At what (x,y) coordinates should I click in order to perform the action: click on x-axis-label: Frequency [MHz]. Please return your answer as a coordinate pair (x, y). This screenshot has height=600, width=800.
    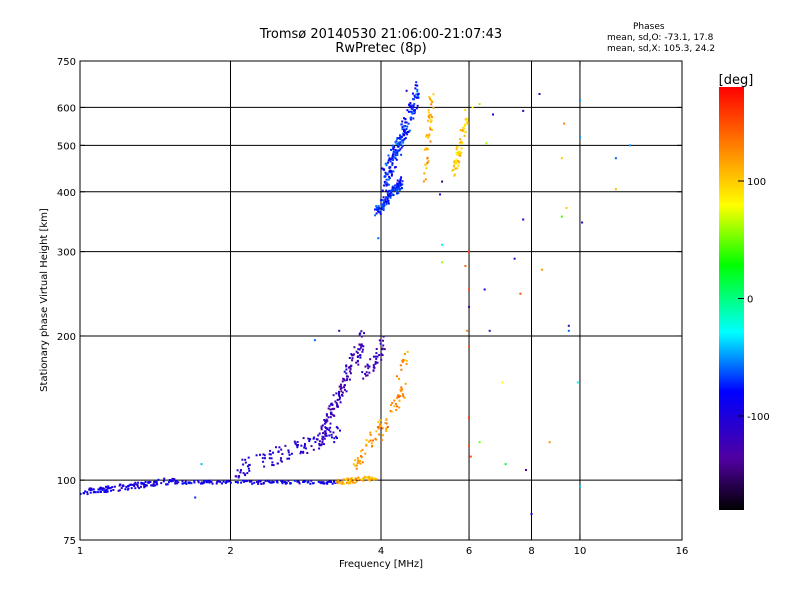
    Looking at the image, I should click on (381, 564).